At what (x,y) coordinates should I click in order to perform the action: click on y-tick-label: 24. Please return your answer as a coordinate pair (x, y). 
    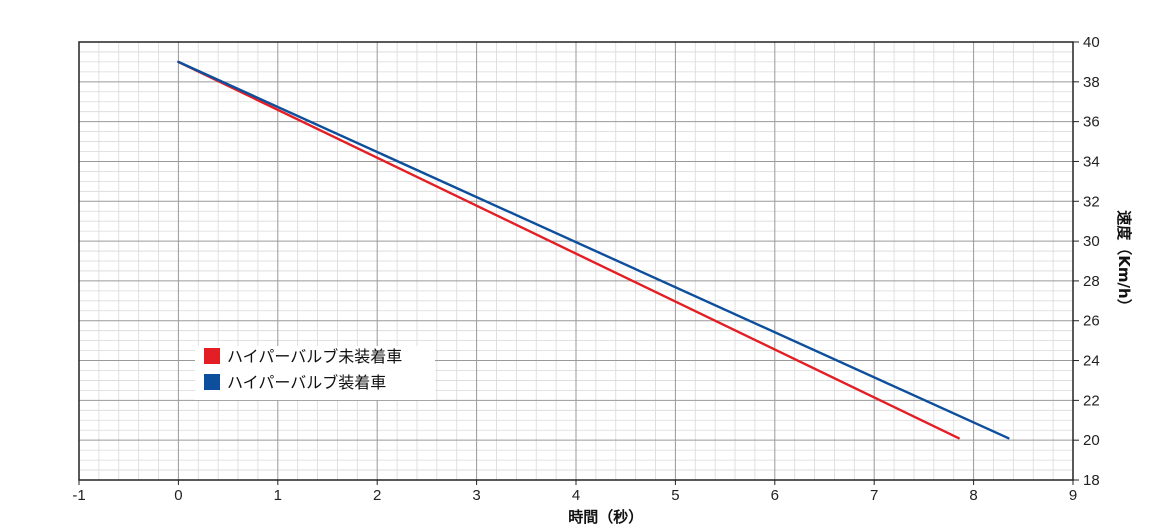
    Looking at the image, I should click on (1091, 361).